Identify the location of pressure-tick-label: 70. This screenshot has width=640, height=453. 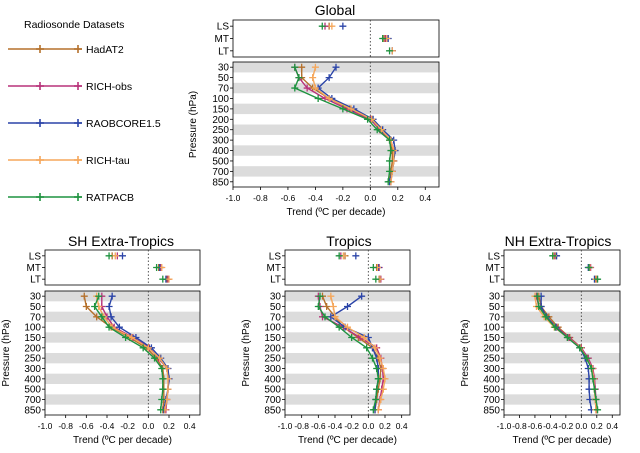
(495, 317).